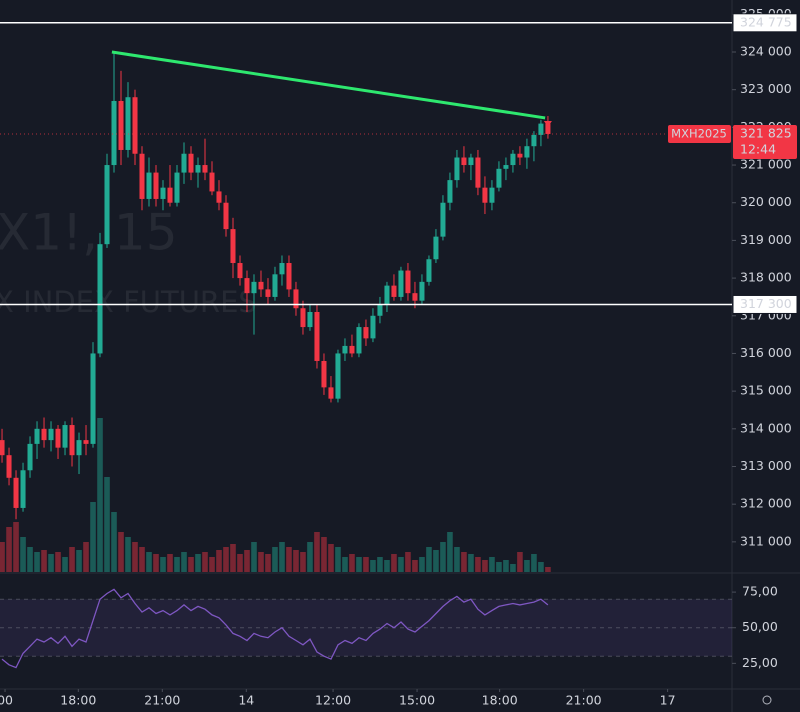 The width and height of the screenshot is (800, 712). I want to click on rsi-y-tick-label: 25,00, so click(760, 662).